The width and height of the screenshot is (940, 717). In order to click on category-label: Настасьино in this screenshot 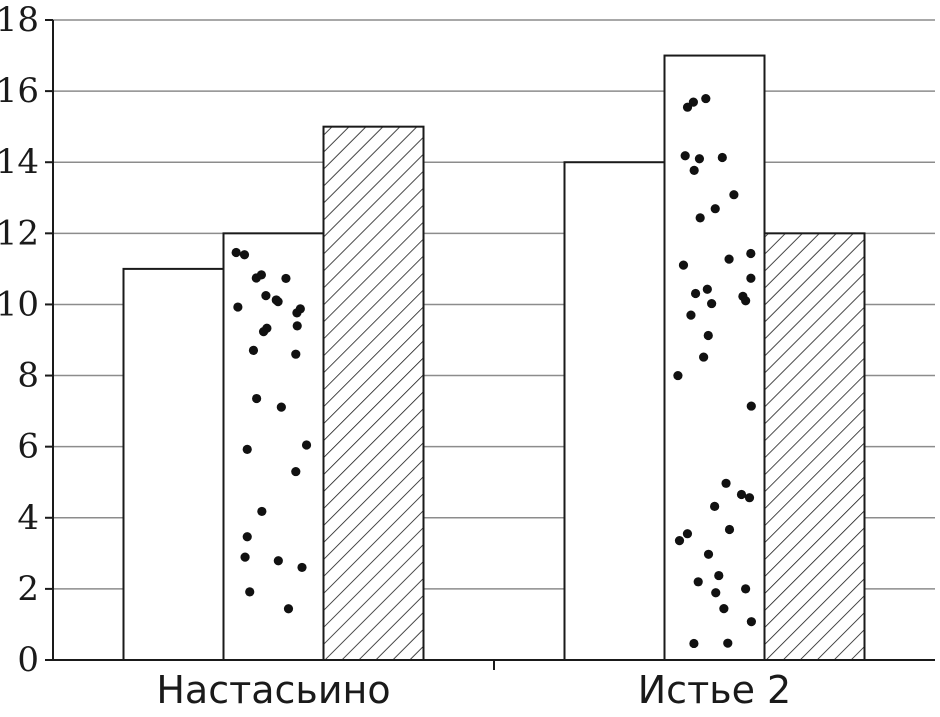, I will do `click(273, 690)`.